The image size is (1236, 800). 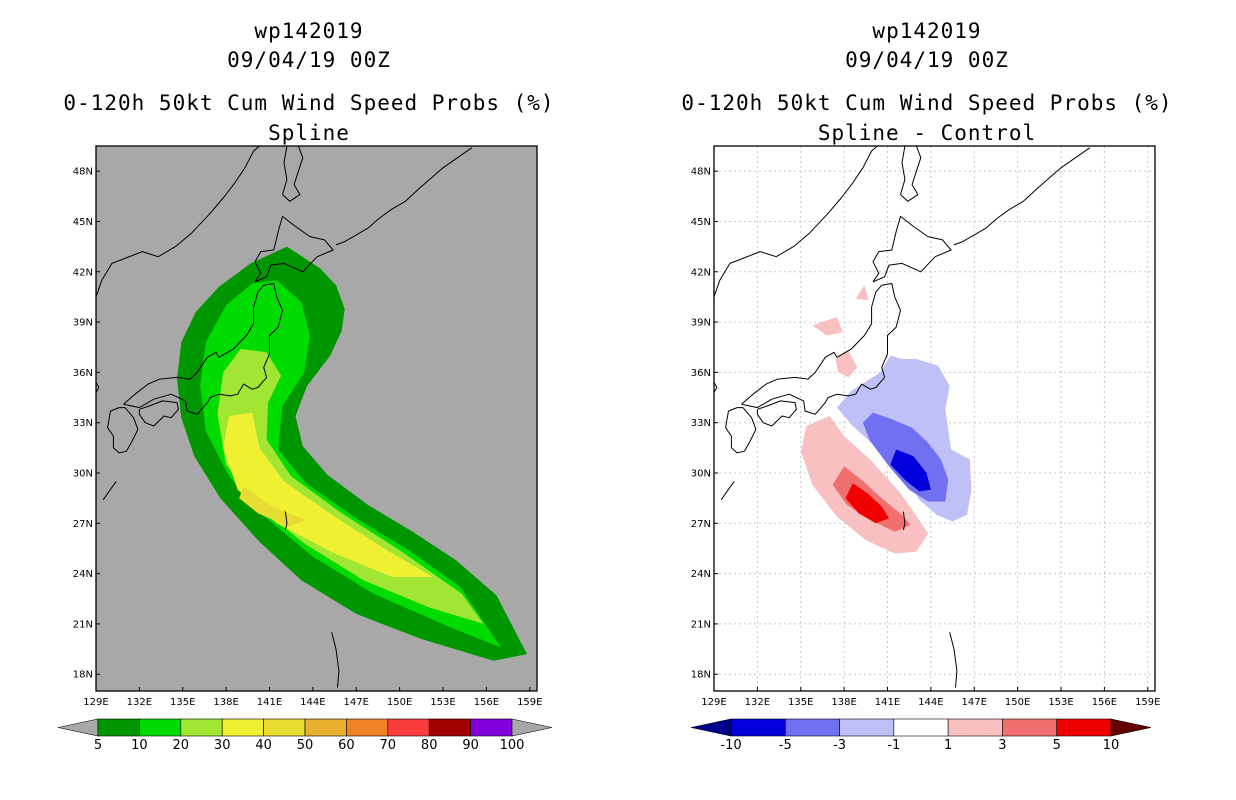 What do you see at coordinates (181, 745) in the screenshot?
I see `colorbar-label: 20` at bounding box center [181, 745].